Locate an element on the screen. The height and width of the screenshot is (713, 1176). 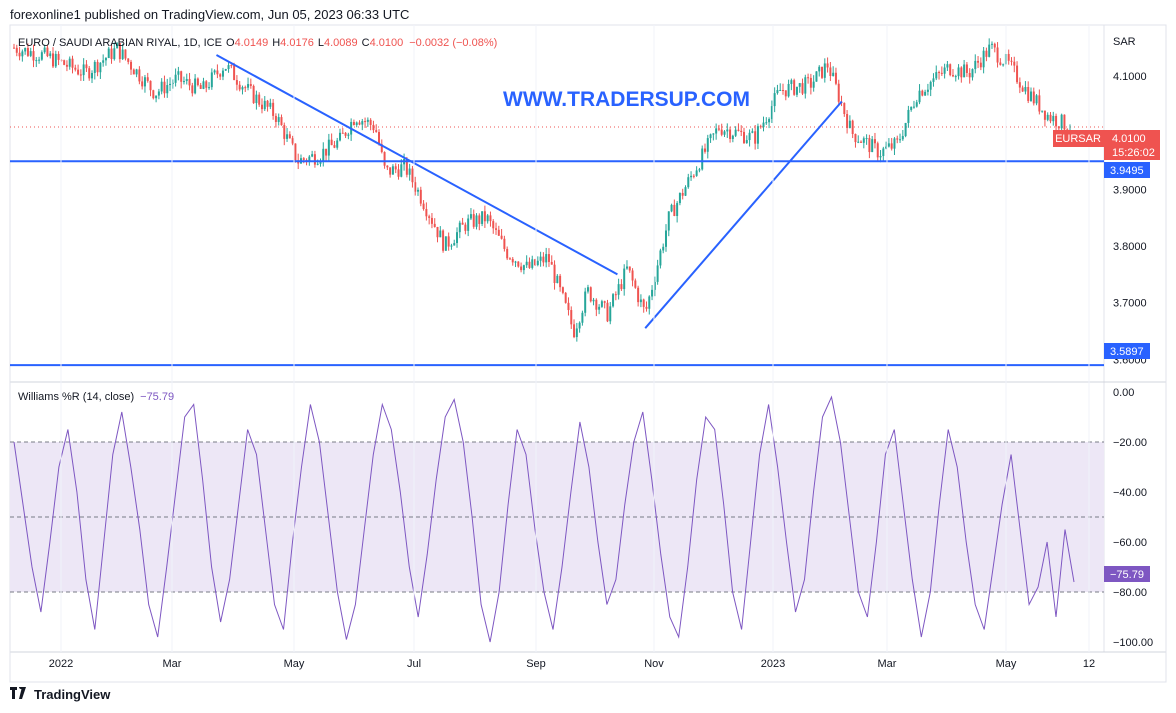
chart-title: EURO / SAUDI ARABIAN RIYAL, 1D, ICE is located at coordinates (120, 43).